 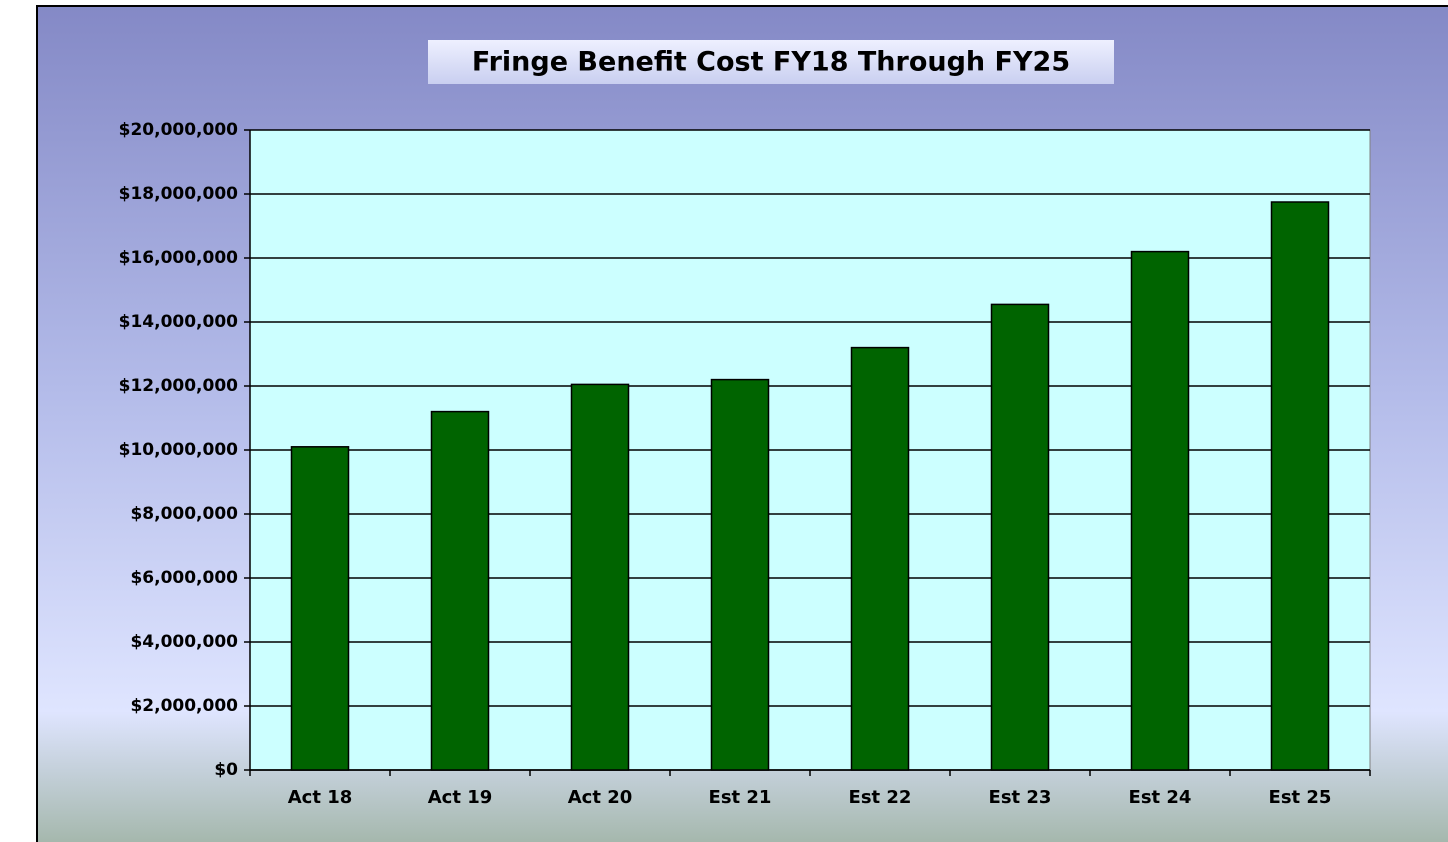 I want to click on y-tick-label: $16,000,000, so click(x=179, y=258).